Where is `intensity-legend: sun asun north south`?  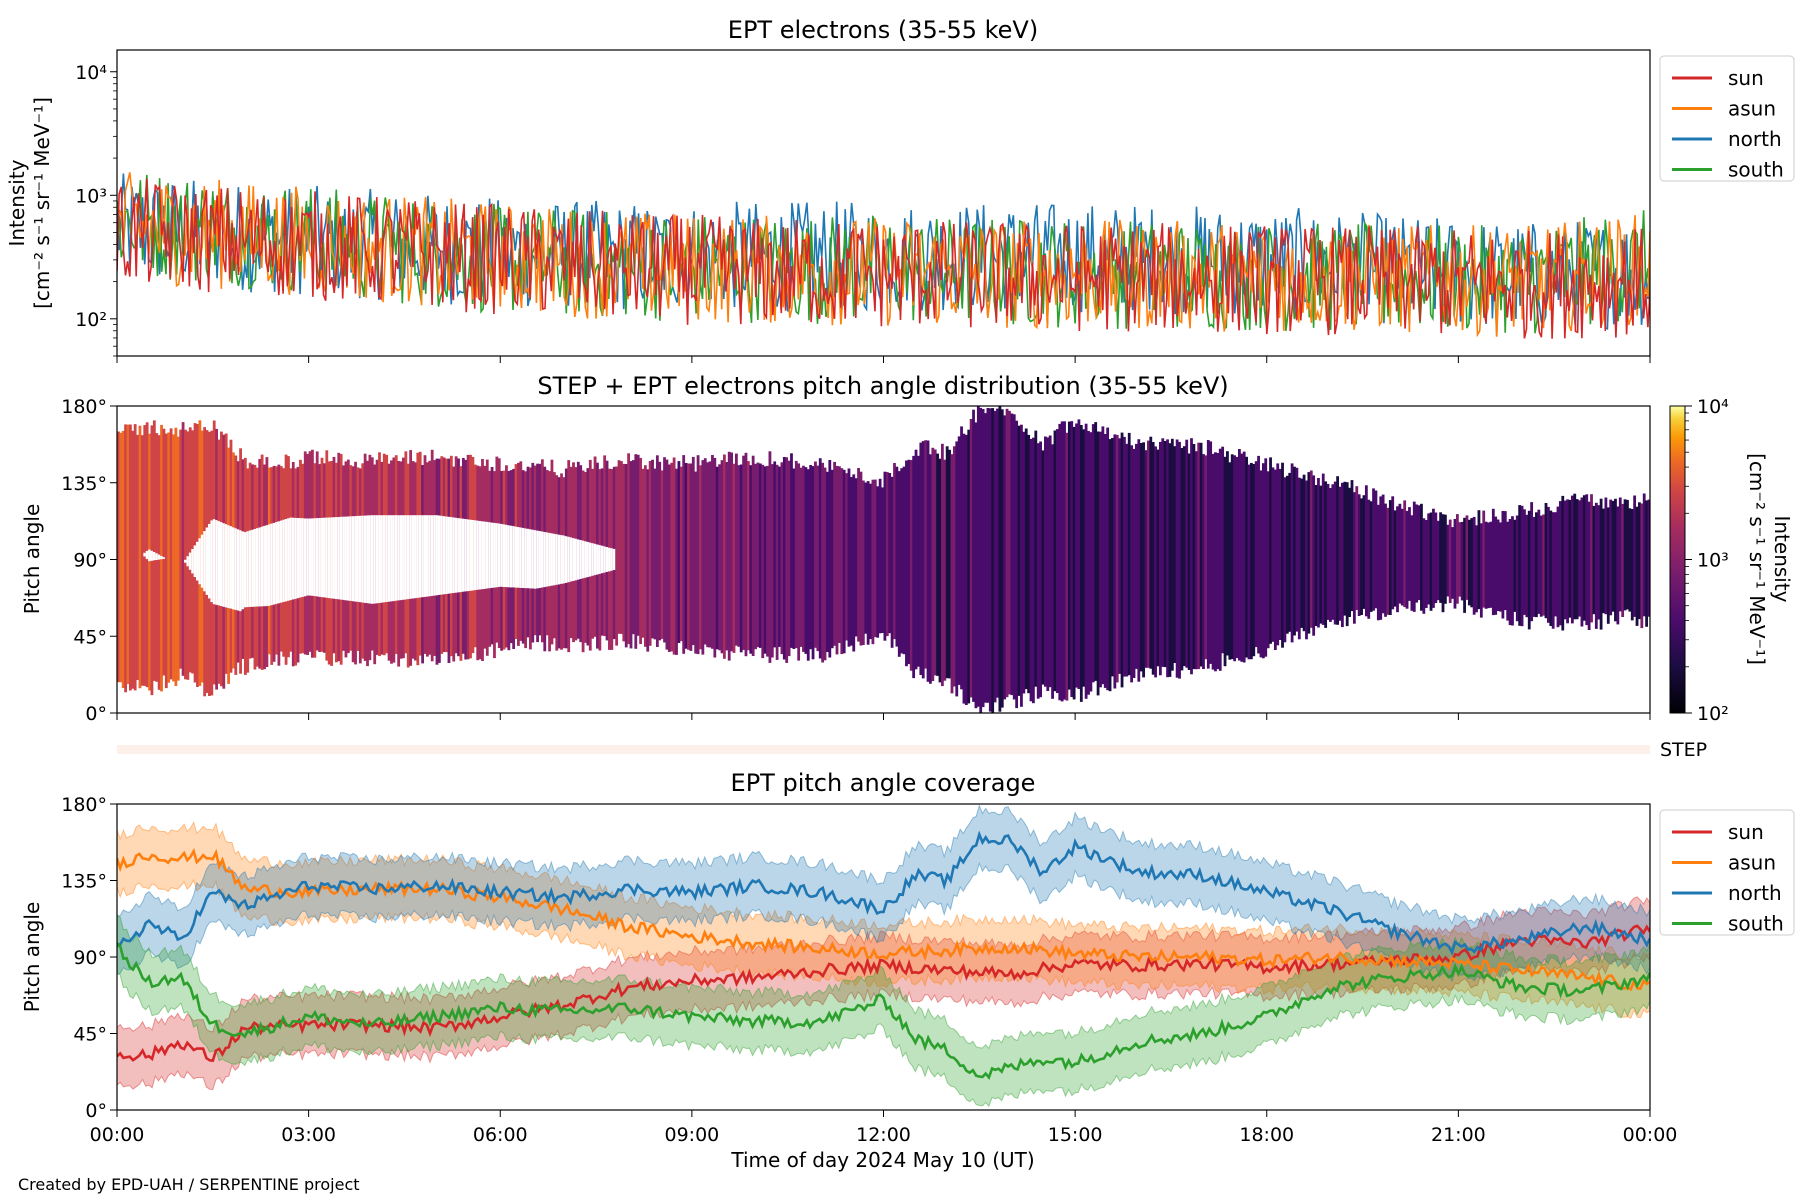
intensity-legend: sun asun north south is located at coordinates (1727, 118).